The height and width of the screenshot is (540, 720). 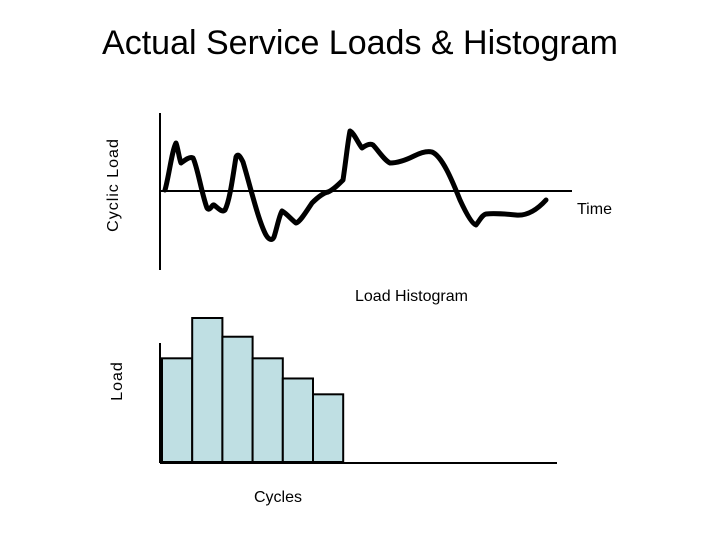 I want to click on time-axis-label: Time, so click(x=594, y=209).